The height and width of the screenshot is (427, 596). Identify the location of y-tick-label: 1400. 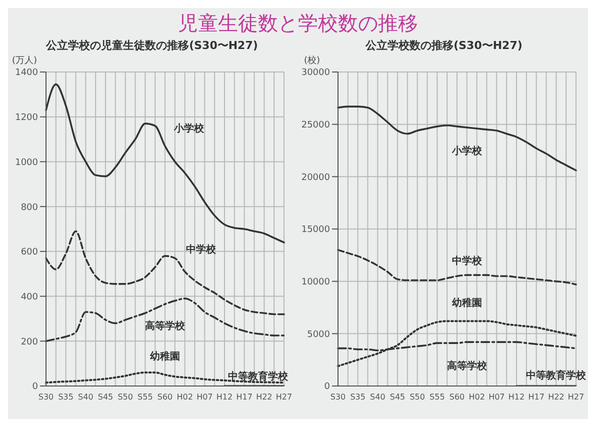
(26, 73).